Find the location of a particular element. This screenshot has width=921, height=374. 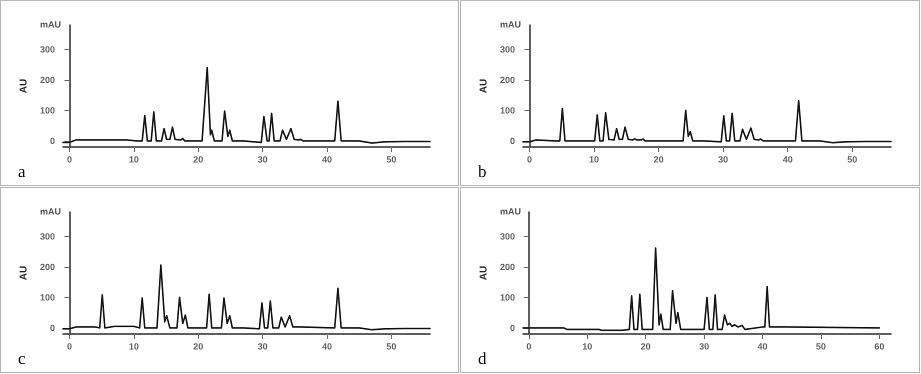

x-tick-label: 60 is located at coordinates (879, 347).